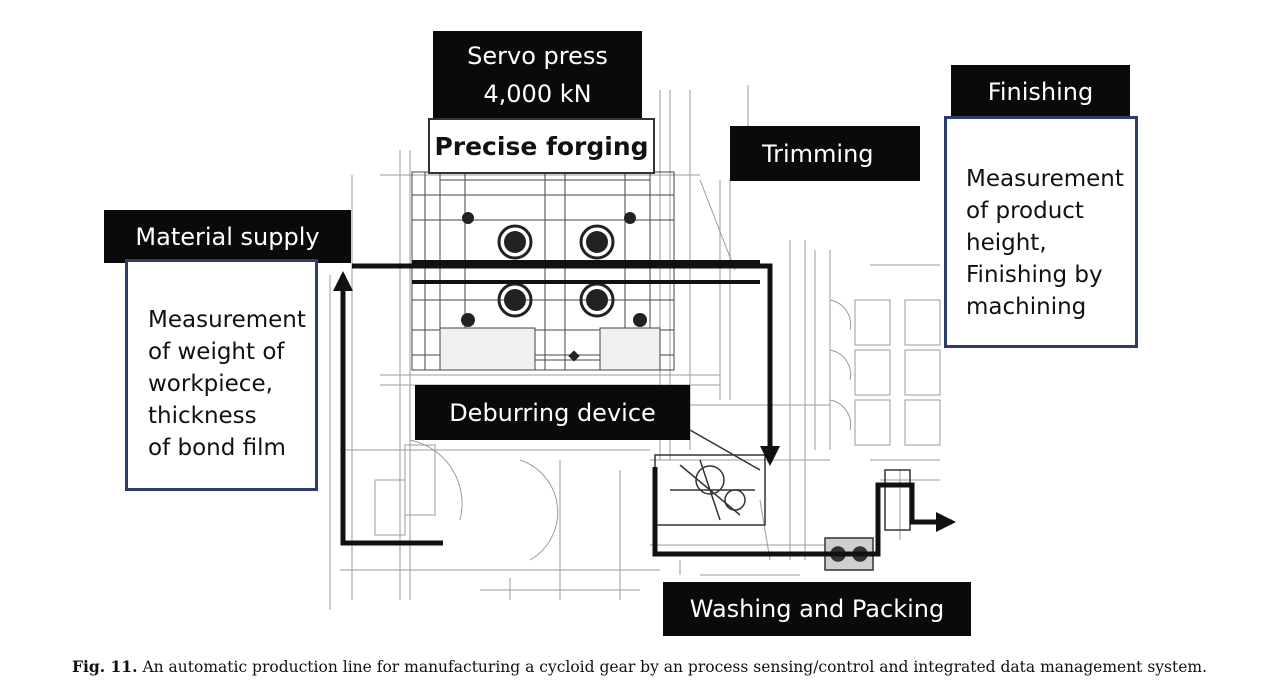 This screenshot has height=700, width=1266. What do you see at coordinates (537, 74) in the screenshot?
I see `servo-press-label: Servo press 4,000 kN` at bounding box center [537, 74].